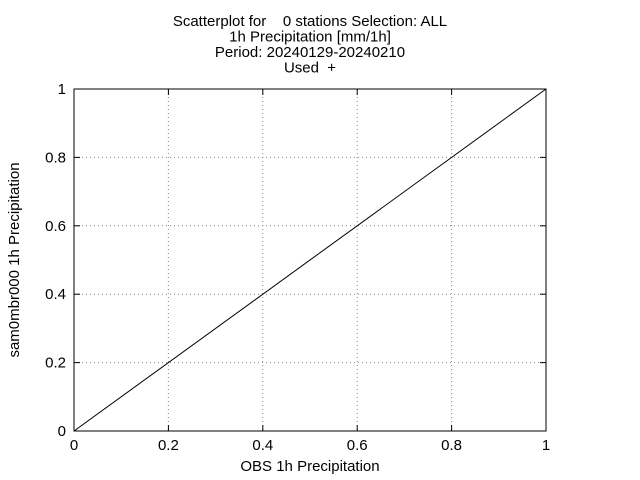  I want to click on x-tick-label: 0.6, so click(357, 445).